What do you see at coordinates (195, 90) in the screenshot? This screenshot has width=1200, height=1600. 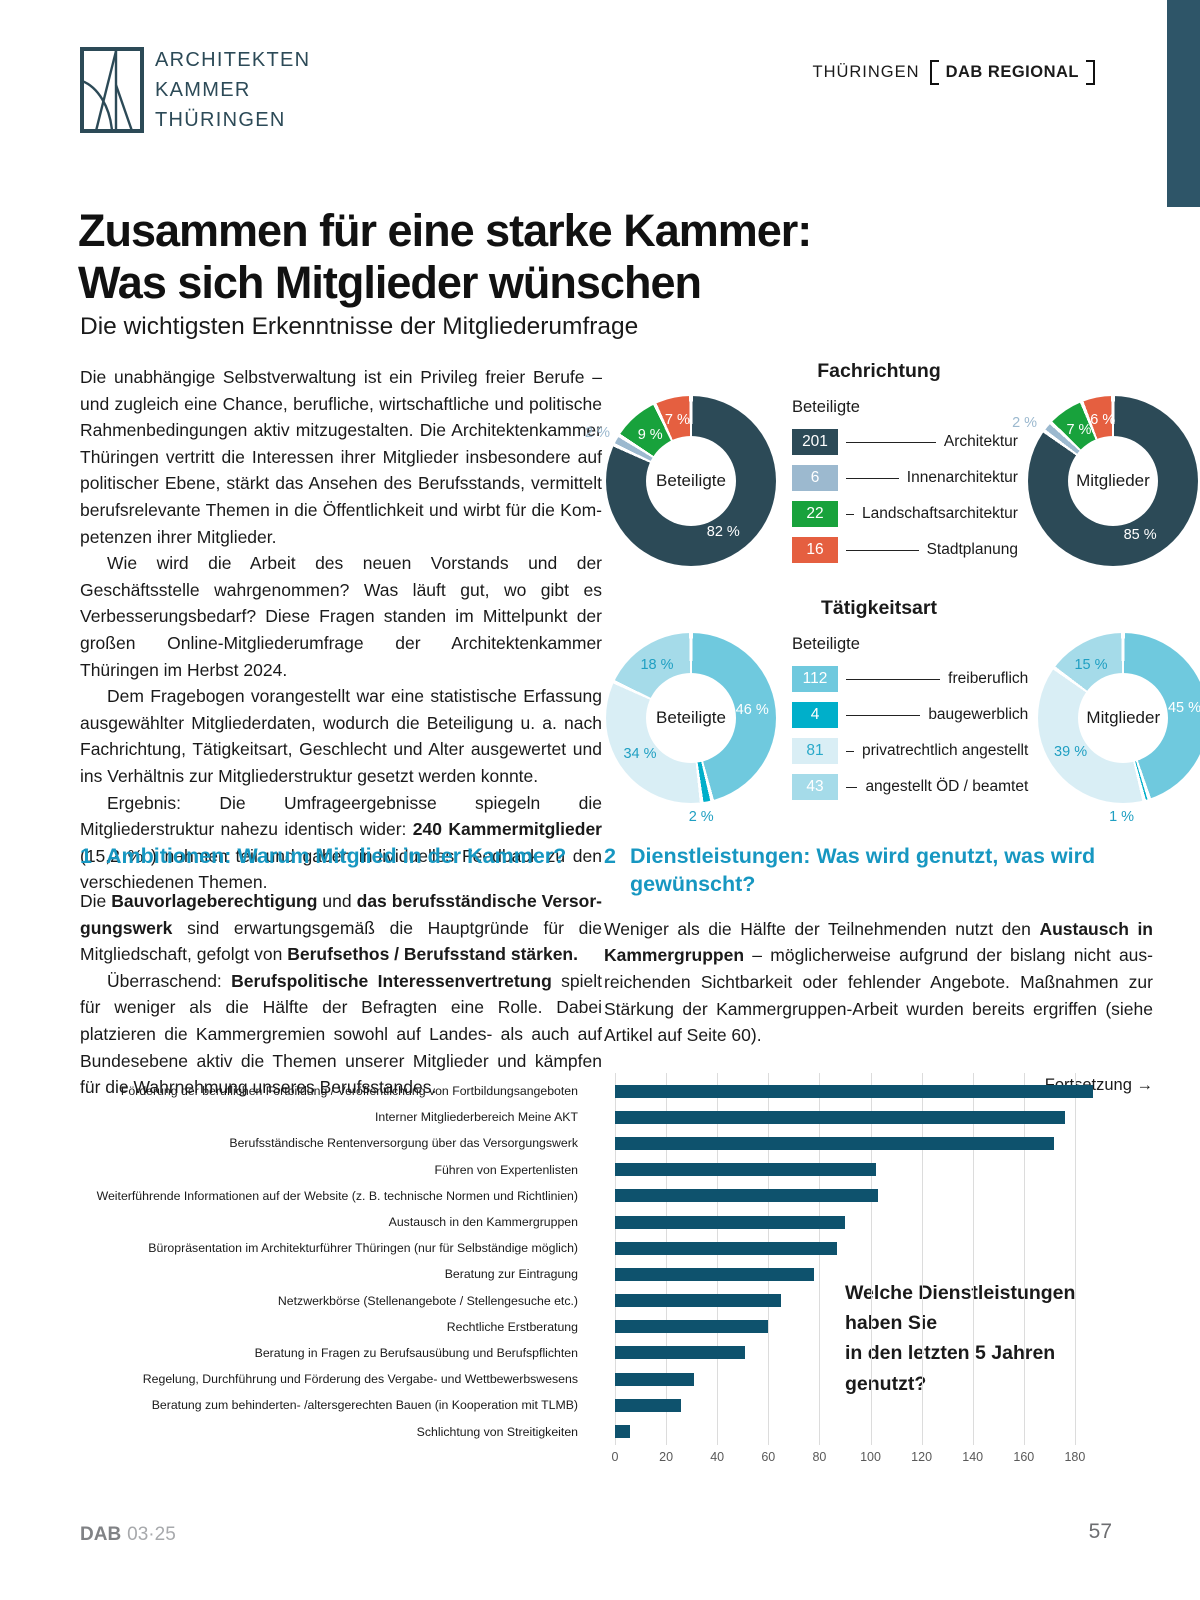 I see `chamber-logo: ARCHITEKTEN KAMMER THÜRINGEN` at bounding box center [195, 90].